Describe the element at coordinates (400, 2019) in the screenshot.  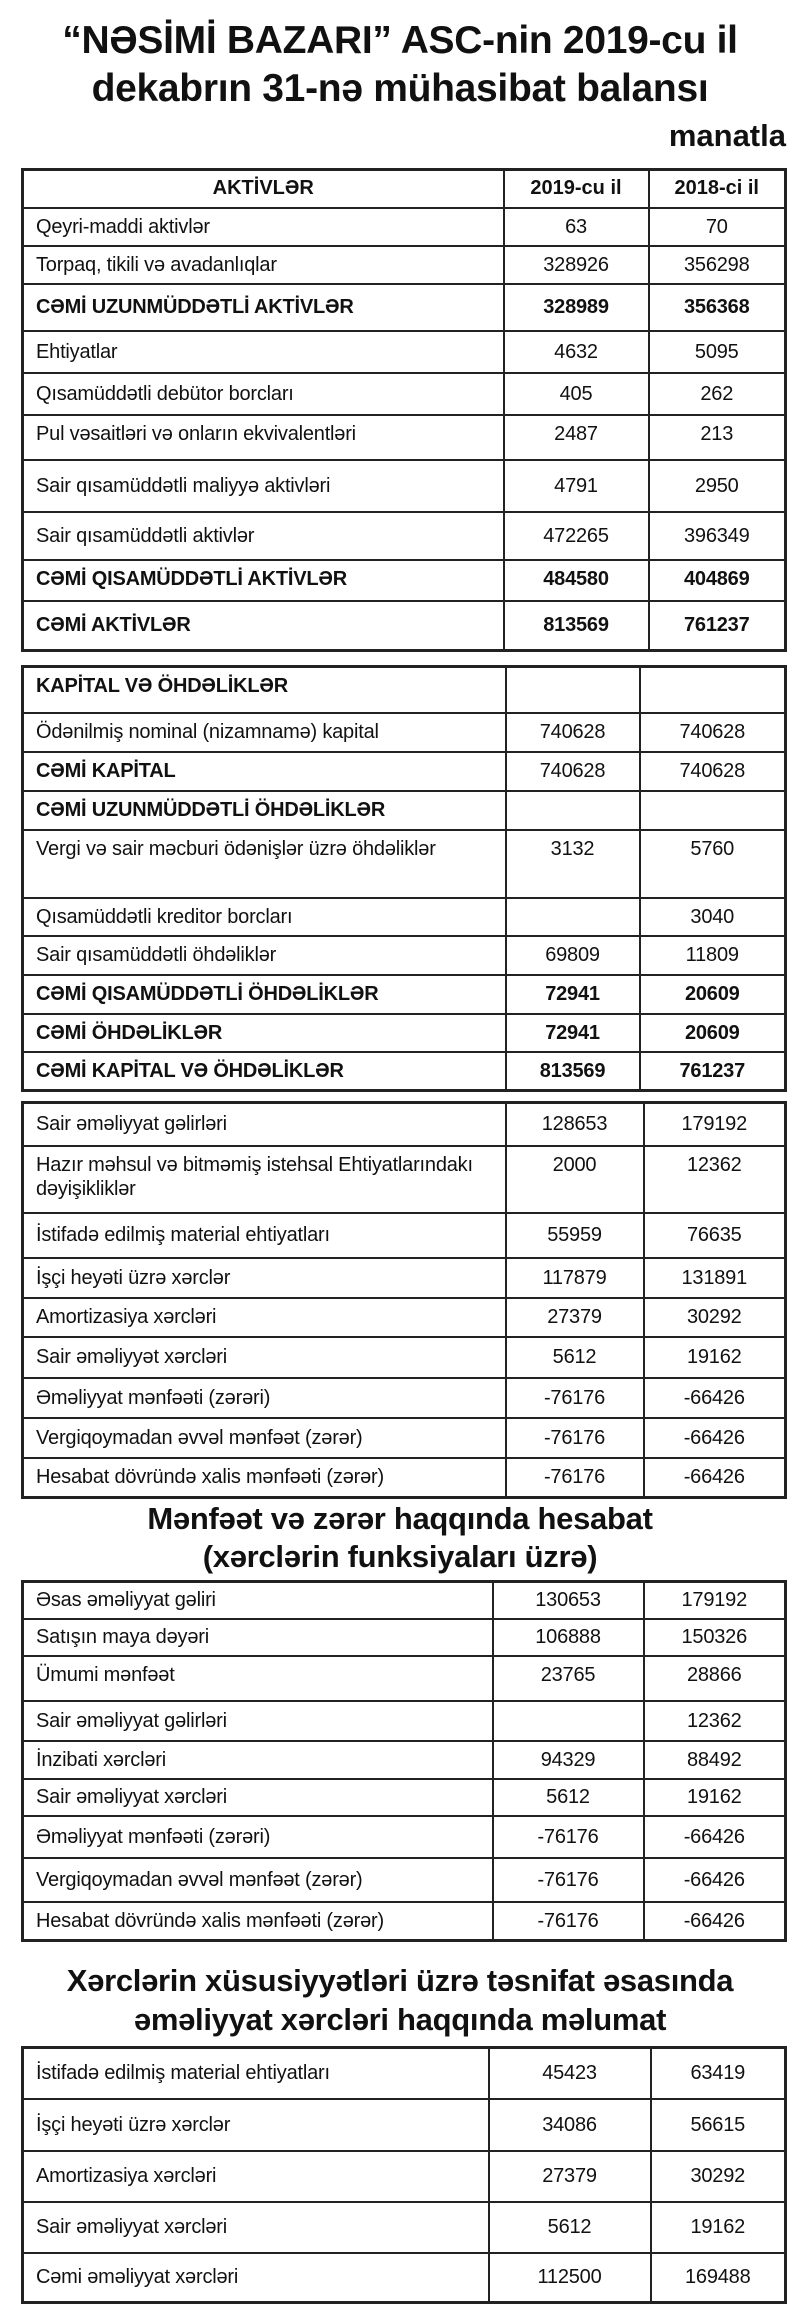
I see `expenses-title-line2: əməliyyat xərcləri haqqında məlumat` at that location.